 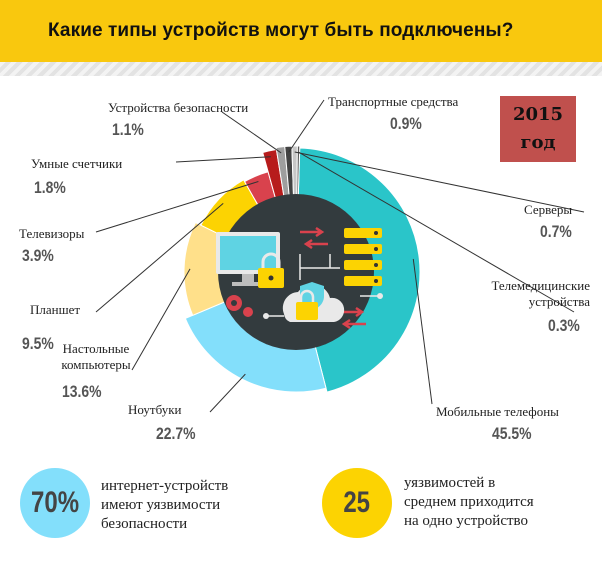 What do you see at coordinates (497, 411) in the screenshot?
I see `label-mobile: Мобильные телефоны` at bounding box center [497, 411].